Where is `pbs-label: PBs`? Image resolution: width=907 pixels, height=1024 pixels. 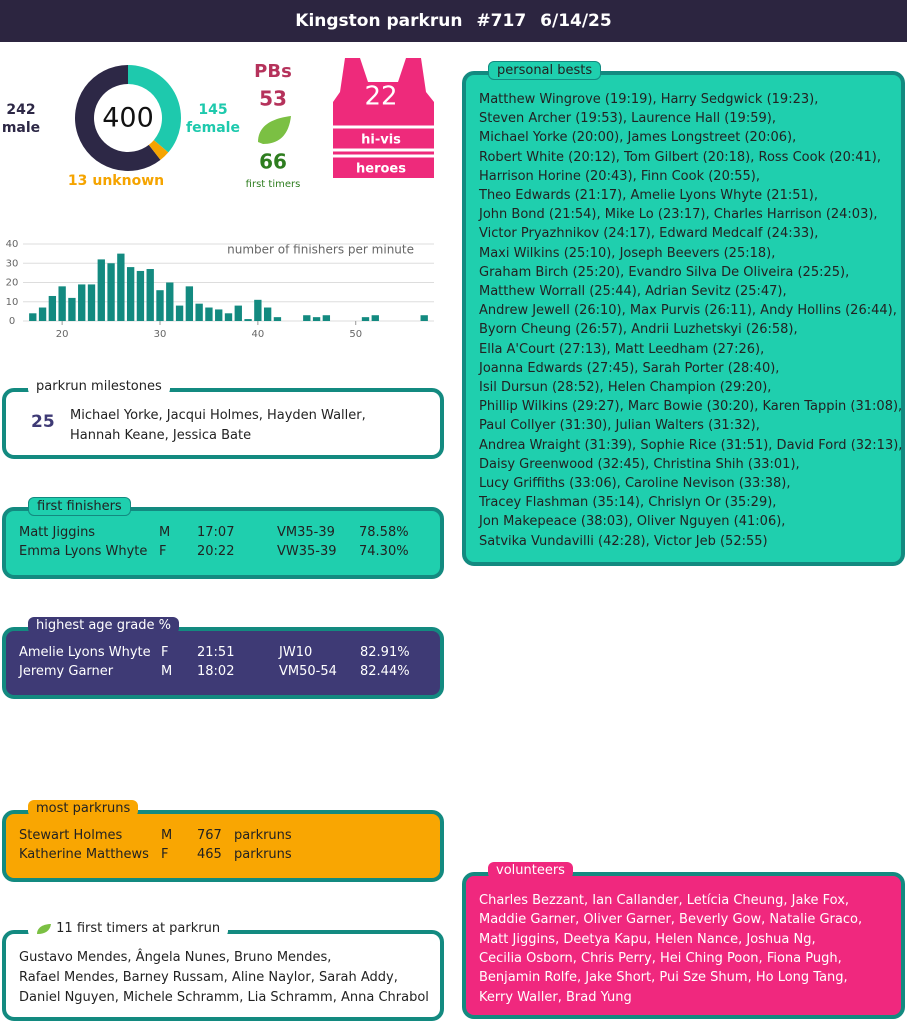
pbs-label: PBs is located at coordinates (273, 71).